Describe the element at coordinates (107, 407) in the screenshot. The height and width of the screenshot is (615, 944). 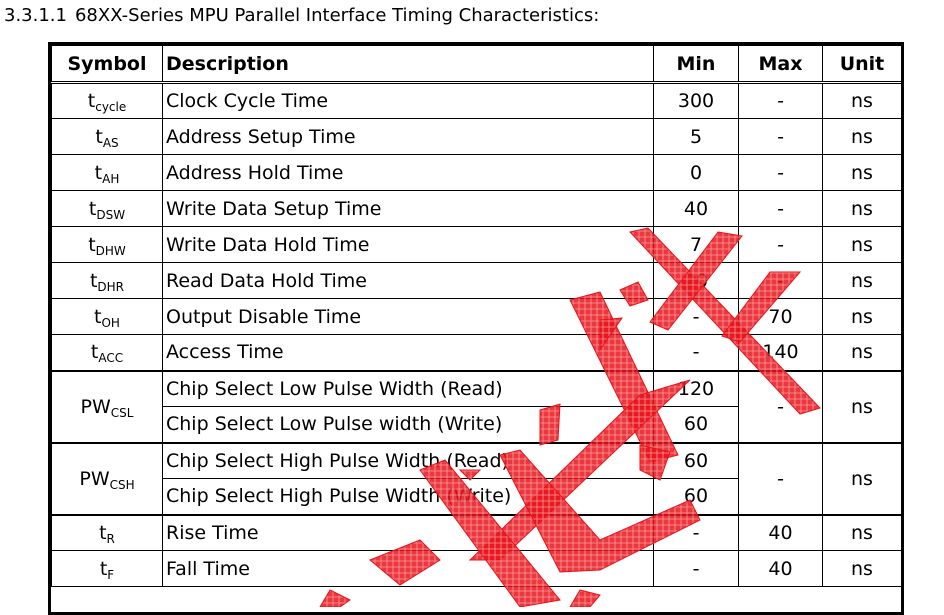
I see `symbol-cell: PWCSL` at that location.